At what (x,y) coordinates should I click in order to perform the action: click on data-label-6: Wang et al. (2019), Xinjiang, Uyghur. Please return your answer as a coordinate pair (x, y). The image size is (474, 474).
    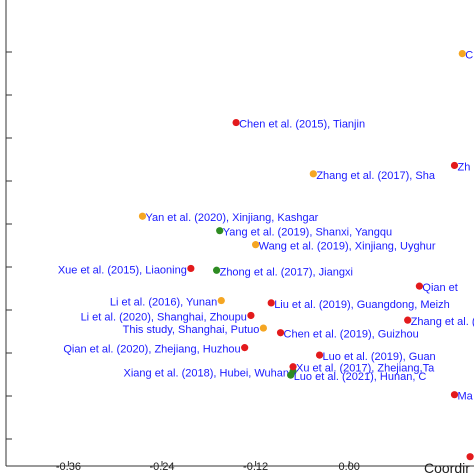
    Looking at the image, I should click on (347, 247).